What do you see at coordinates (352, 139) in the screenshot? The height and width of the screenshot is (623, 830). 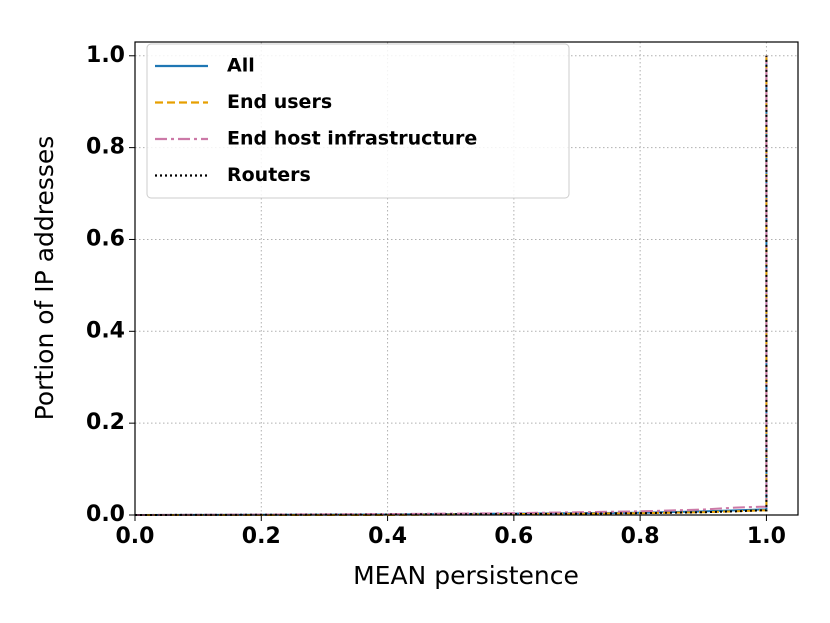 I see `legend-label: End host infrastructure` at bounding box center [352, 139].